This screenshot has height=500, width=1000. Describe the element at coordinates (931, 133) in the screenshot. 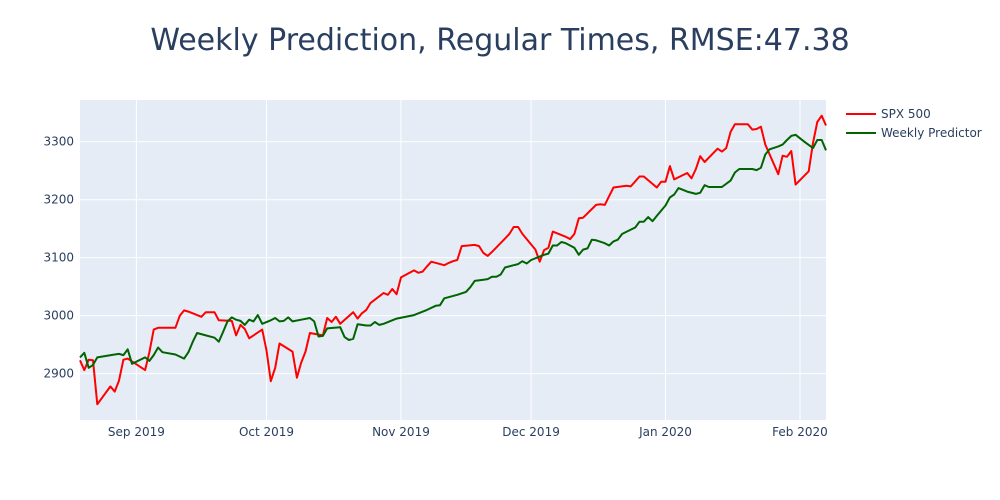

I see `legend-label: Weekly Predictor` at that location.